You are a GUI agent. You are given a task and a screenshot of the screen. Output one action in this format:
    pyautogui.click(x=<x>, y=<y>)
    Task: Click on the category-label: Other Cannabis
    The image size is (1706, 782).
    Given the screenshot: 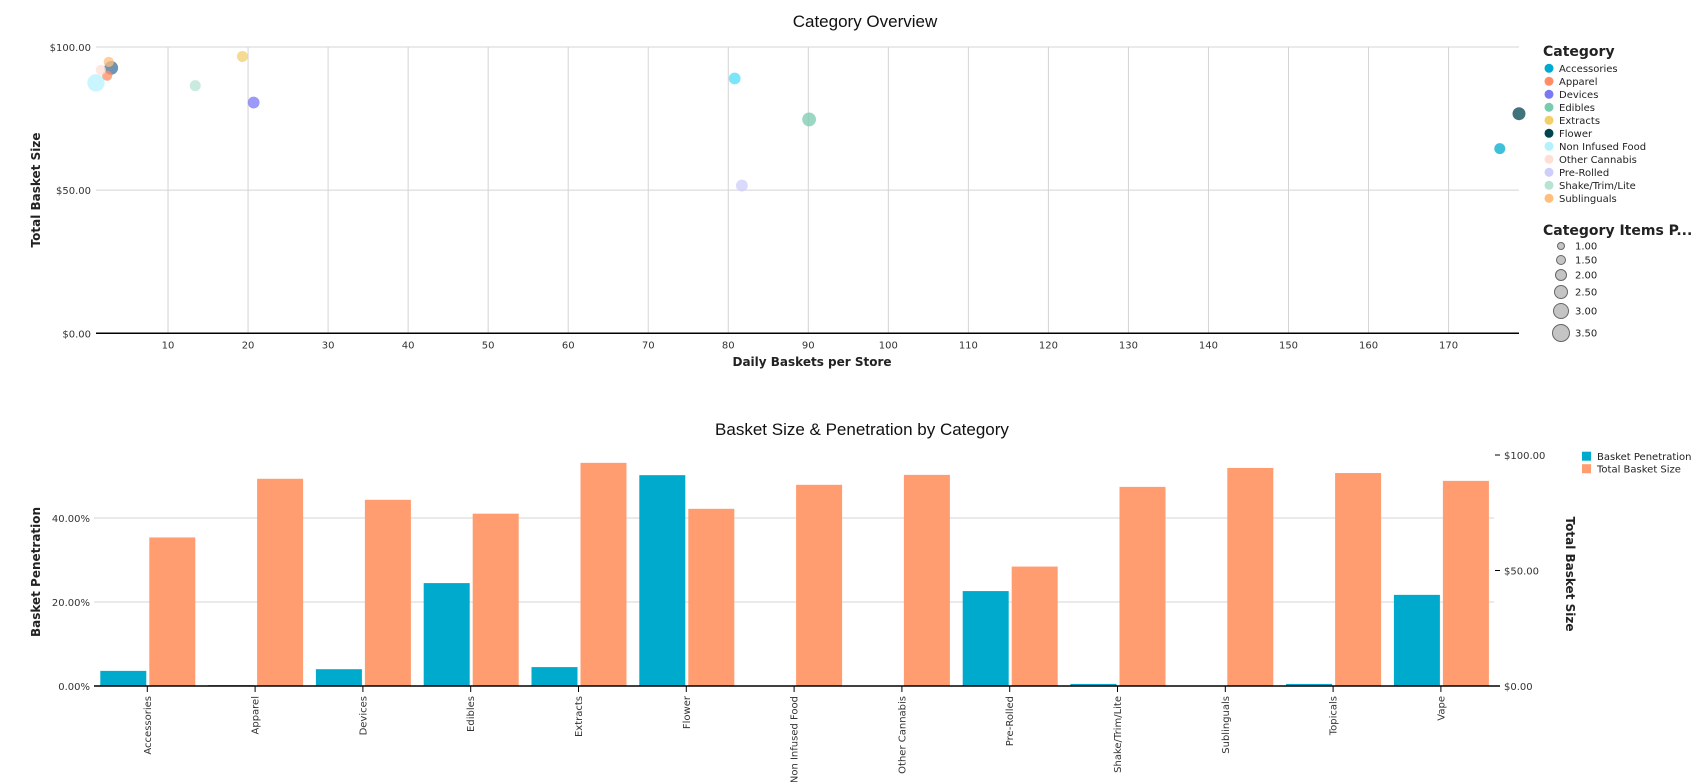 What is the action you would take?
    pyautogui.click(x=902, y=735)
    